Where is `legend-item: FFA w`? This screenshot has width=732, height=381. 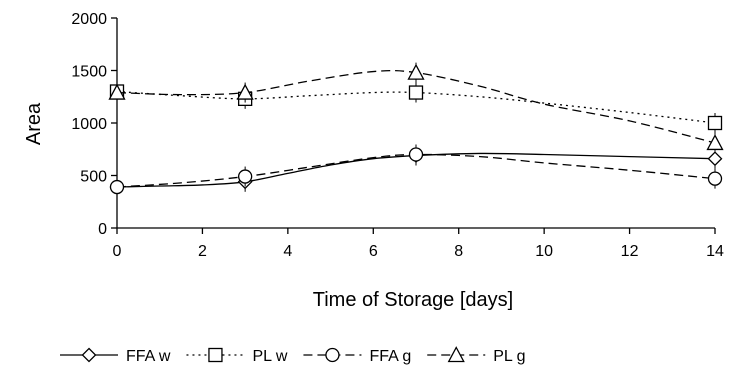
legend-item: FFA w is located at coordinates (115, 356).